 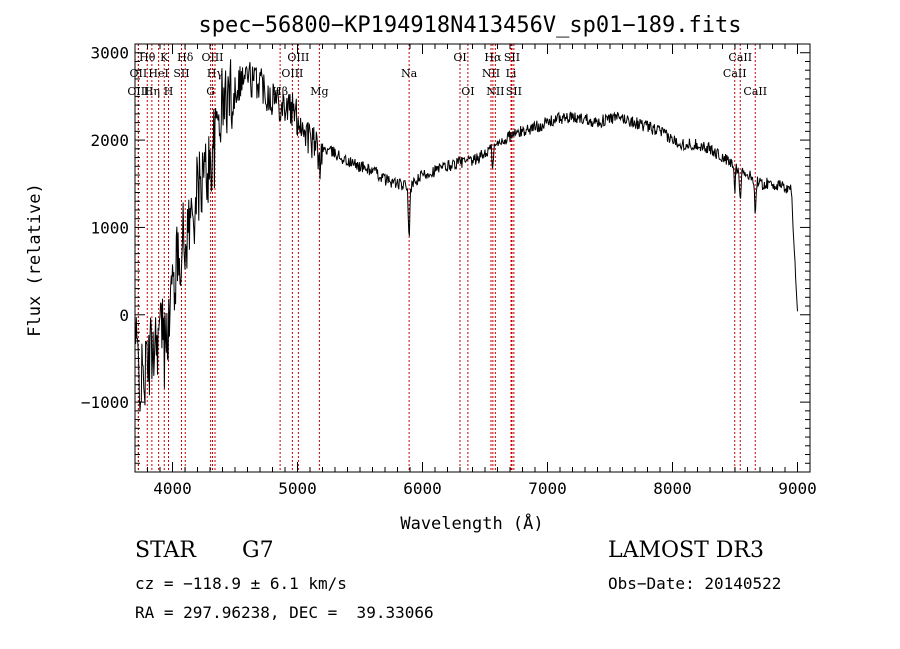 I want to click on x-tick-label: 8000, so click(x=672, y=488).